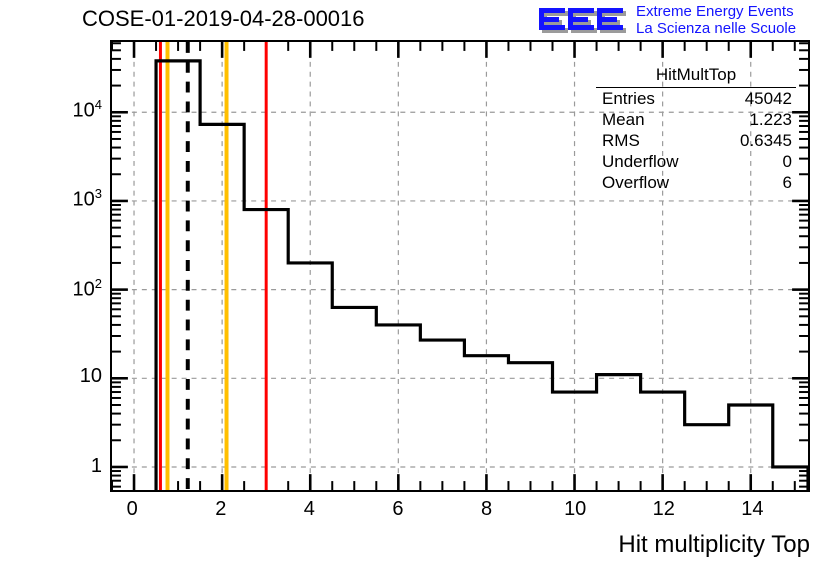 This screenshot has width=836, height=572. I want to click on x-tick-label: 12, so click(663, 509).